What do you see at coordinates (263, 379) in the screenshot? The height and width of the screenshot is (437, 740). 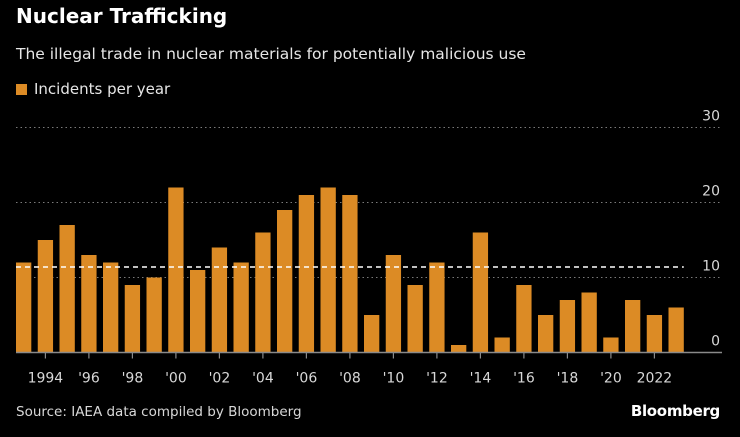 I see `x-tick-label: '04` at bounding box center [263, 379].